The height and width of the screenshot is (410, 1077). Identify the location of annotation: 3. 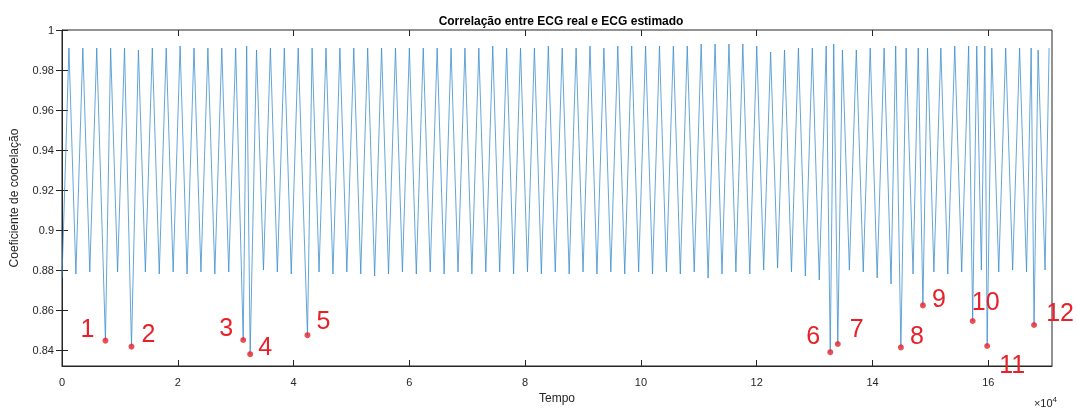
(226, 327).